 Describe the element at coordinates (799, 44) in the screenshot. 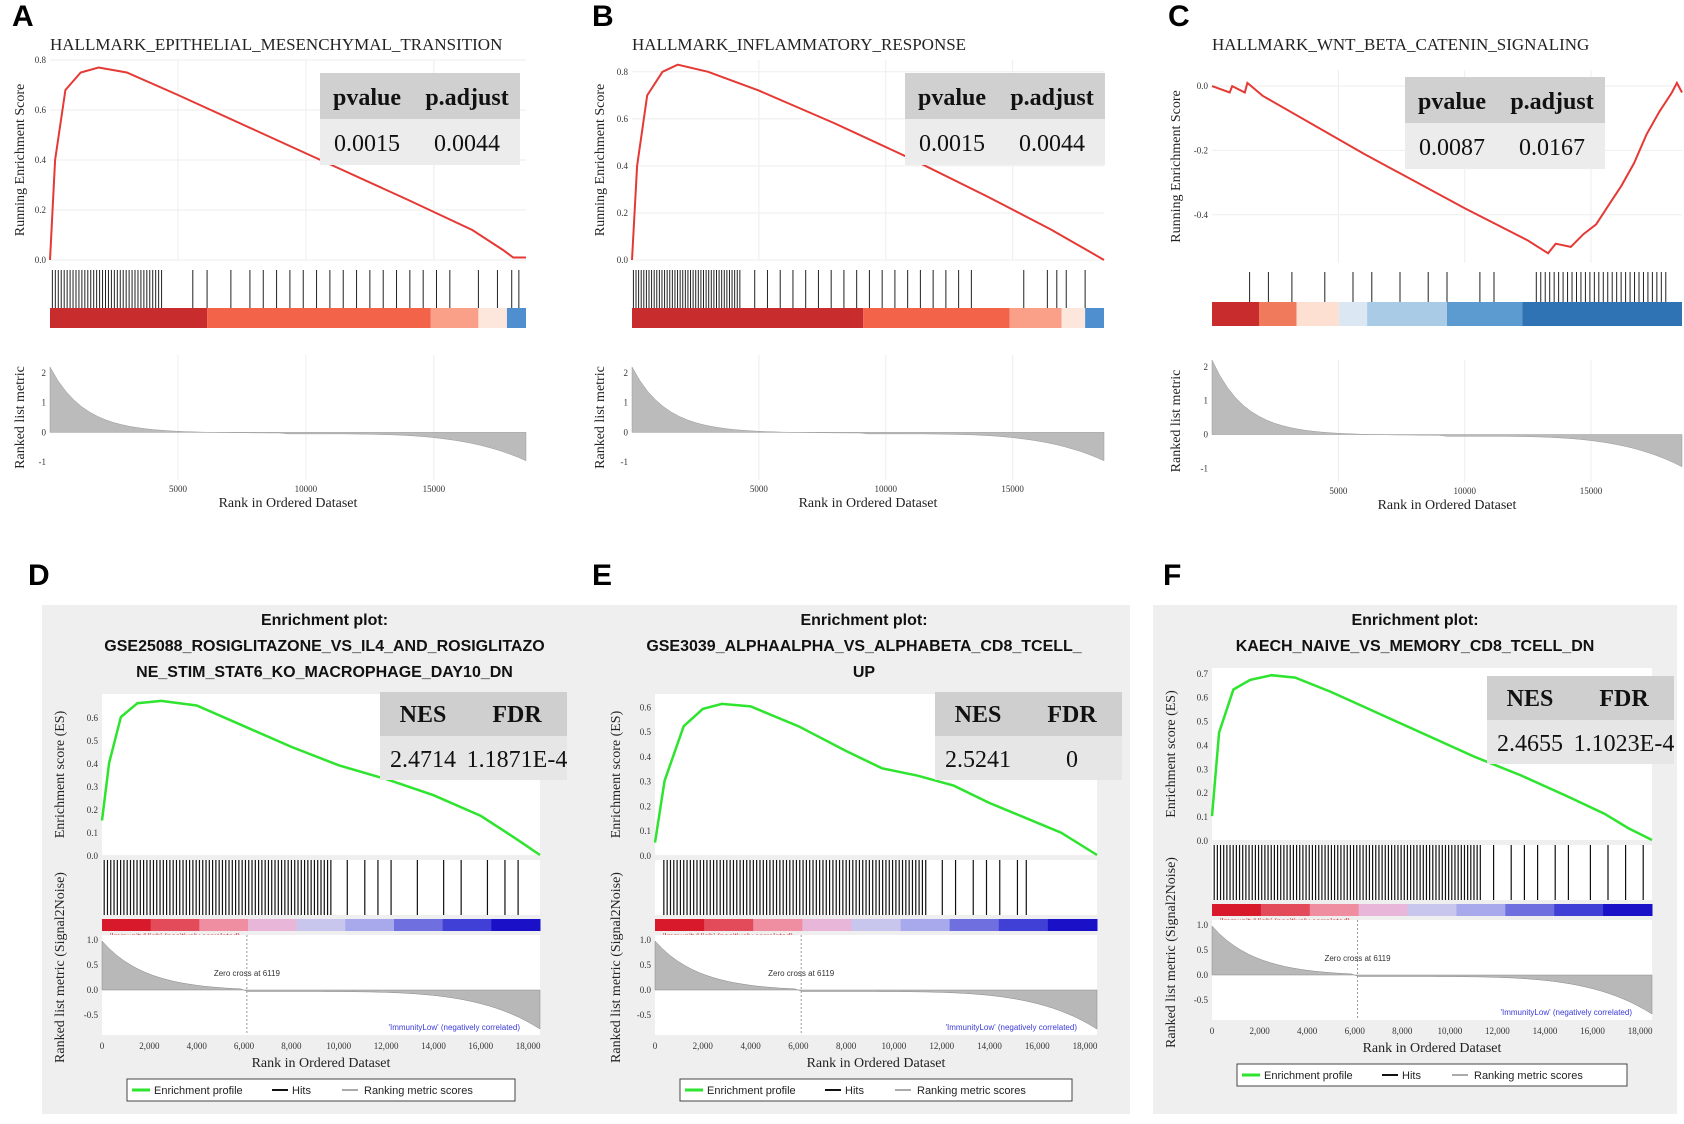

I see `panel-title: HALLMARK_INFLAMMATORY_RESPONSE` at that location.